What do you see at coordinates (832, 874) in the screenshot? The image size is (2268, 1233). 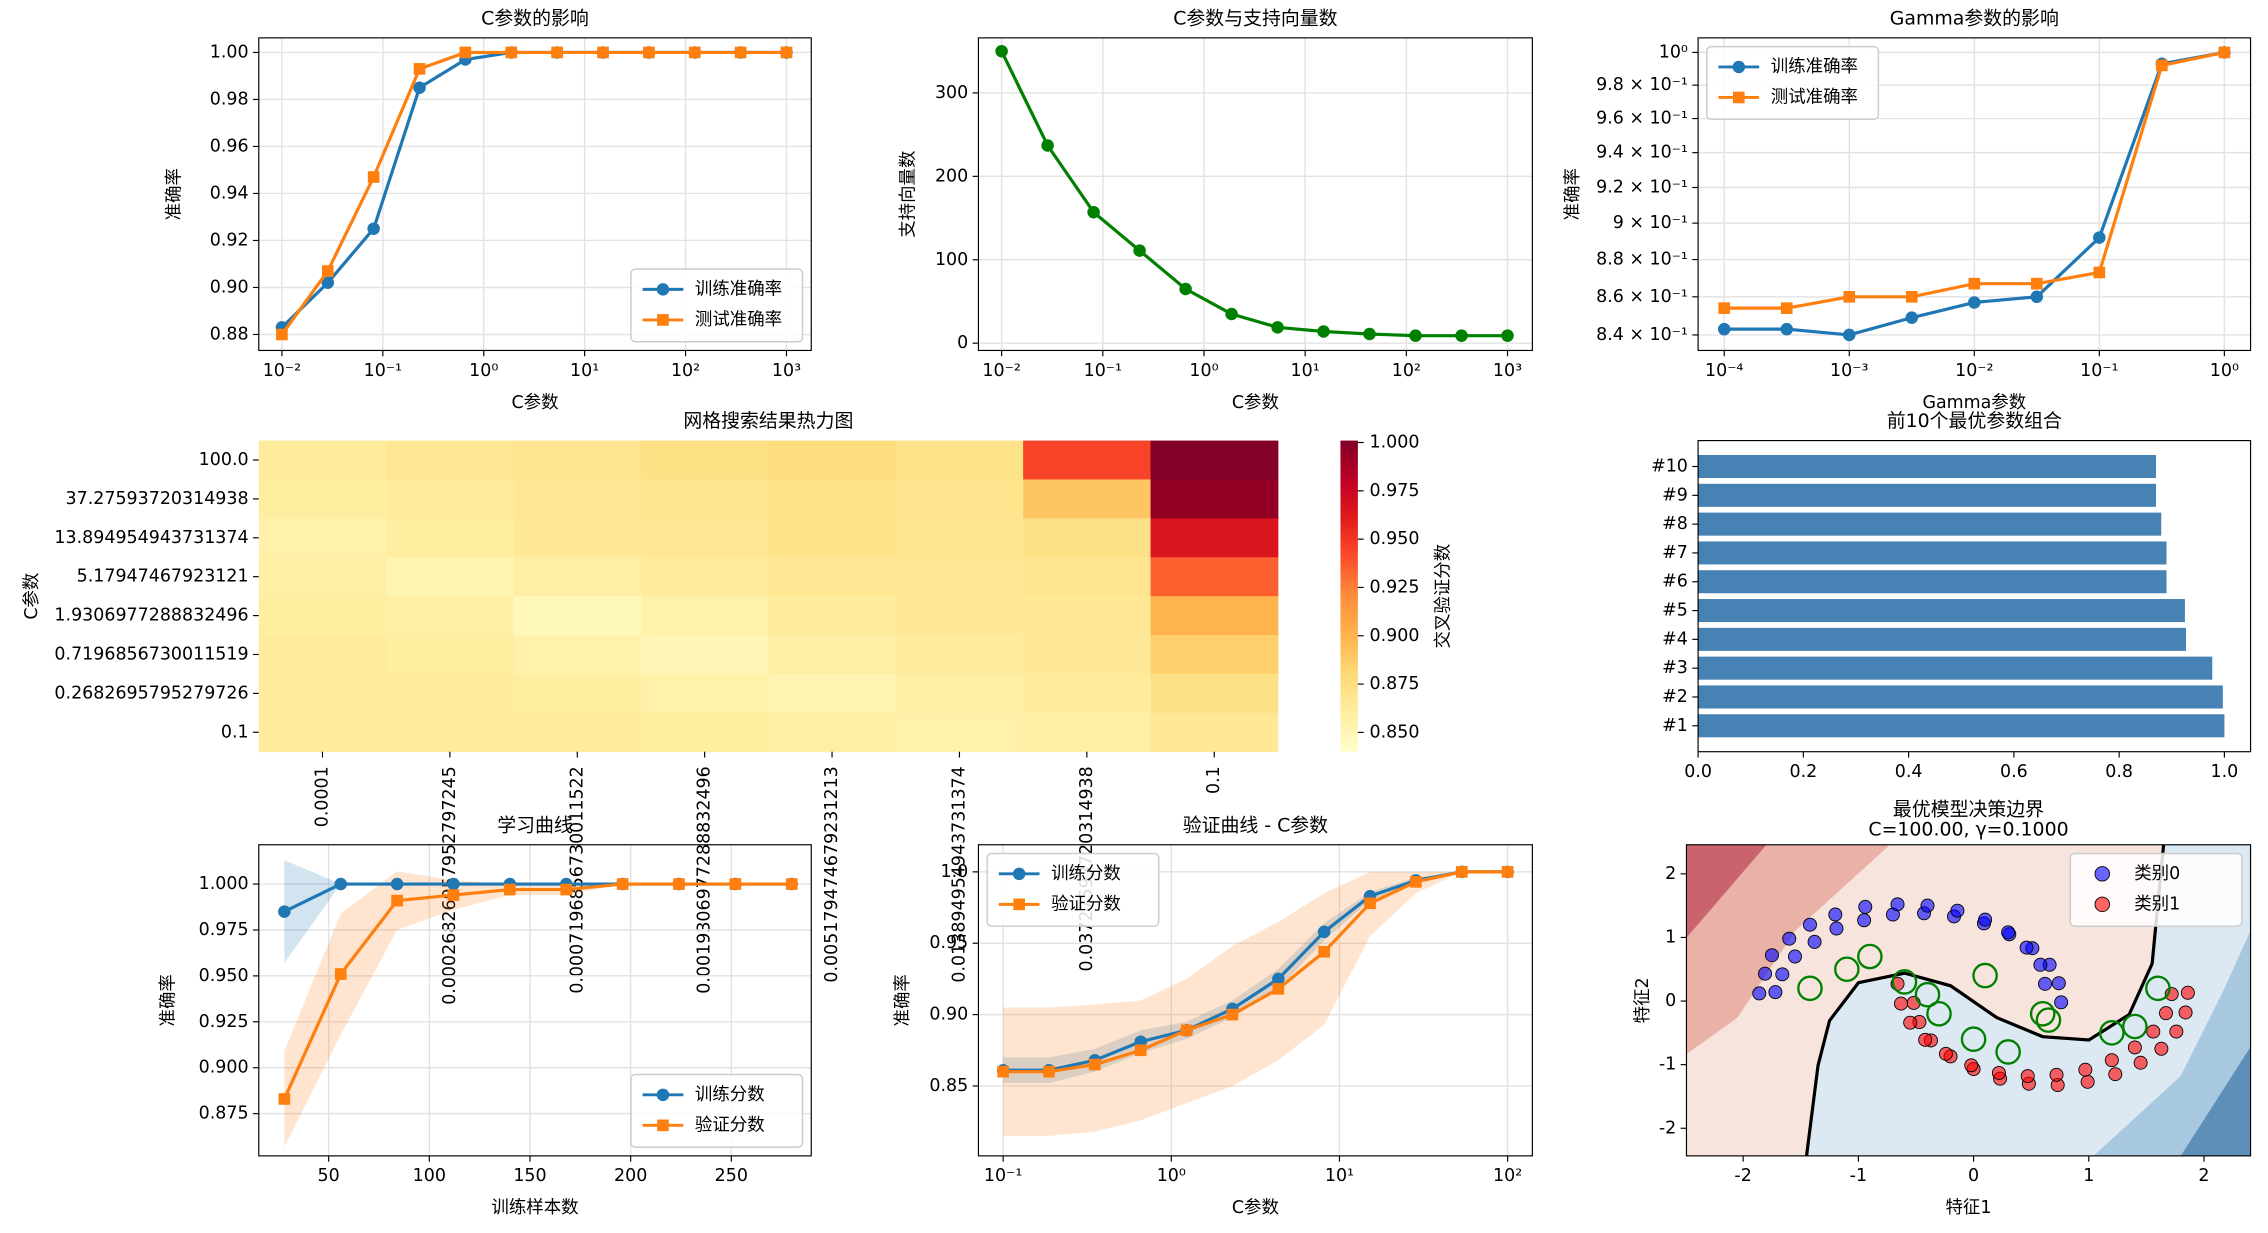 I see `x-tick-label: 0.005179474679231213` at bounding box center [832, 874].